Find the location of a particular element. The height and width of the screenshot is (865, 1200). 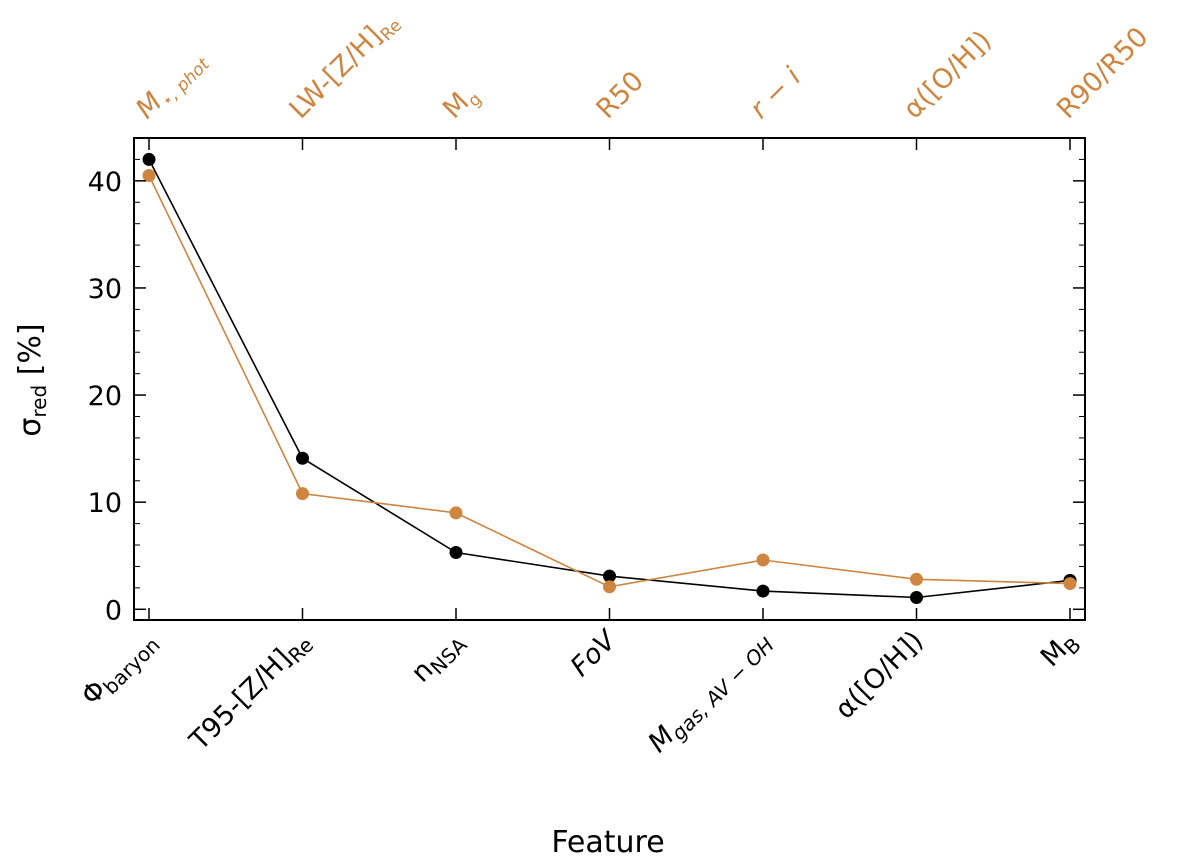

x-bottom-label: α([O/H]) is located at coordinates (879, 675).